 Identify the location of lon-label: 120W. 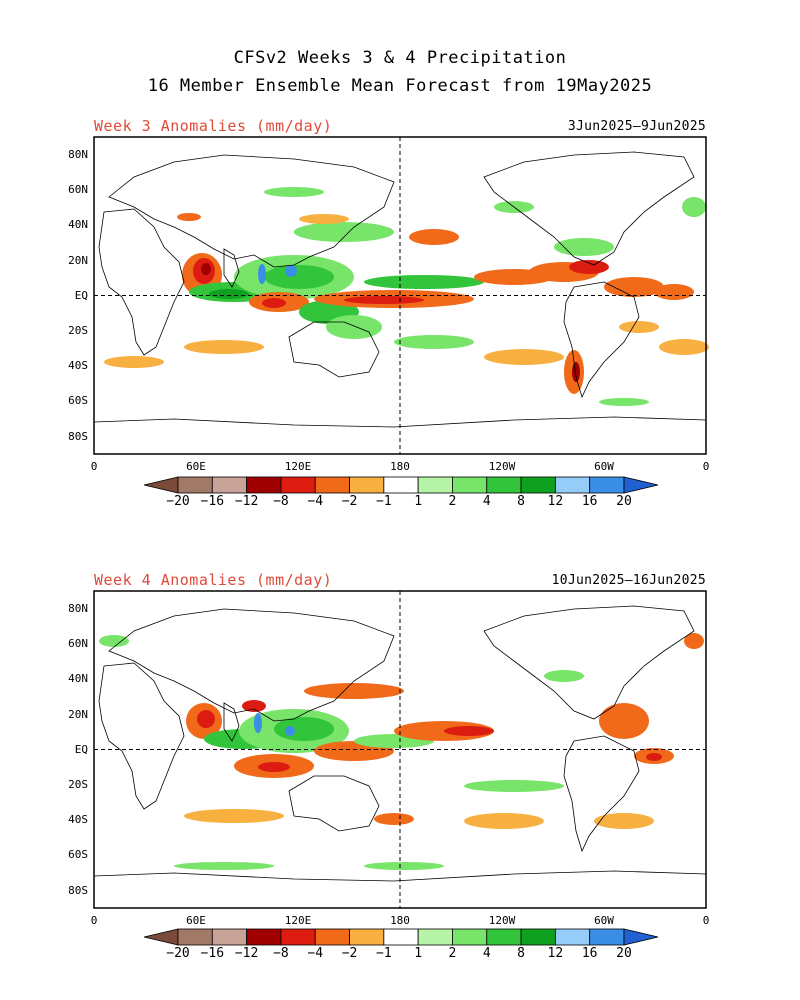
(502, 466).